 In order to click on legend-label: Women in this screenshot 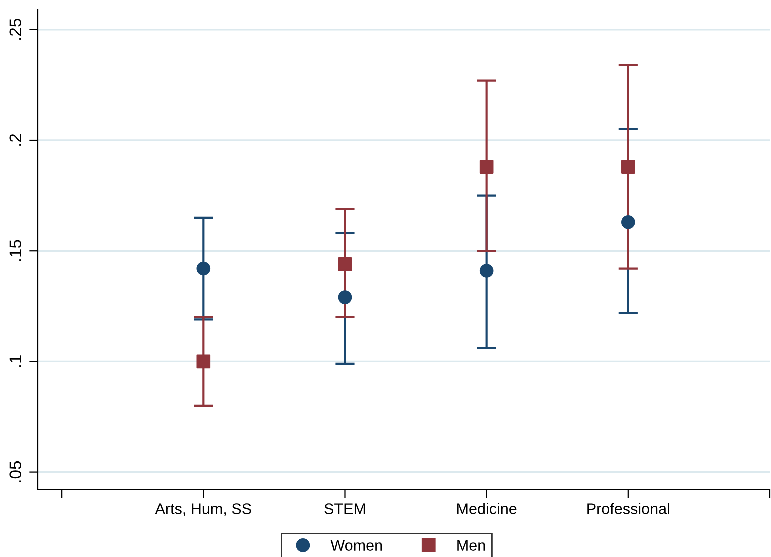, I will do `click(356, 545)`.